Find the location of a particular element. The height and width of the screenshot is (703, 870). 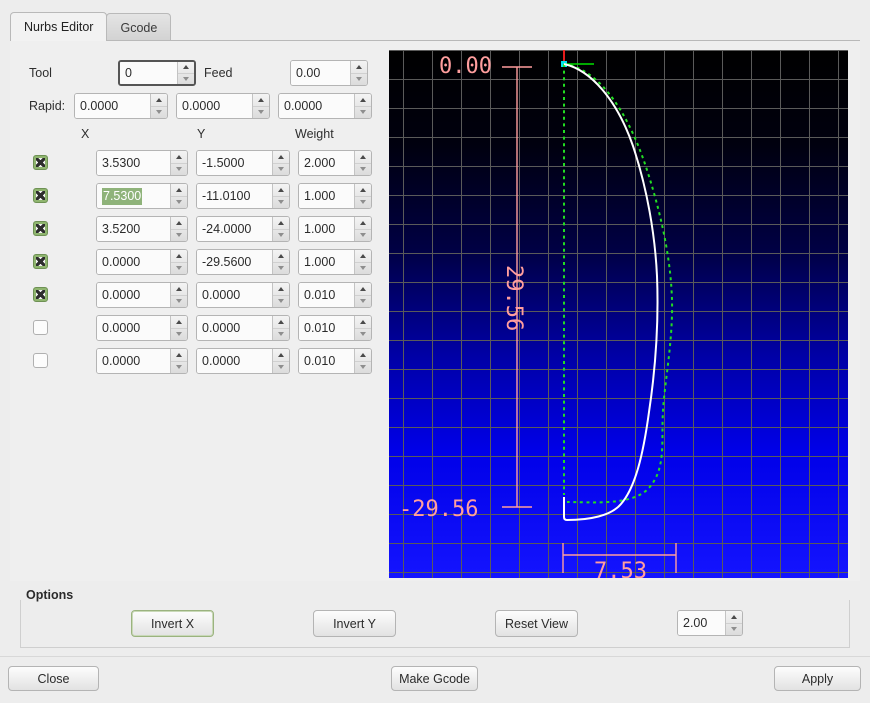

row-2-weight-spinner: 1.000 is located at coordinates (335, 196).